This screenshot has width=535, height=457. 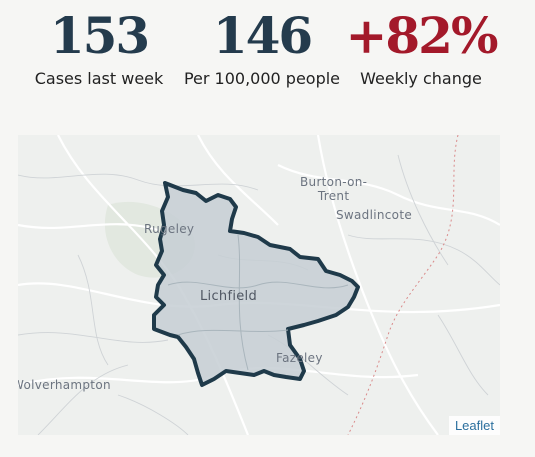 I want to click on place-label-fazeley: Fazeley, so click(x=299, y=358).